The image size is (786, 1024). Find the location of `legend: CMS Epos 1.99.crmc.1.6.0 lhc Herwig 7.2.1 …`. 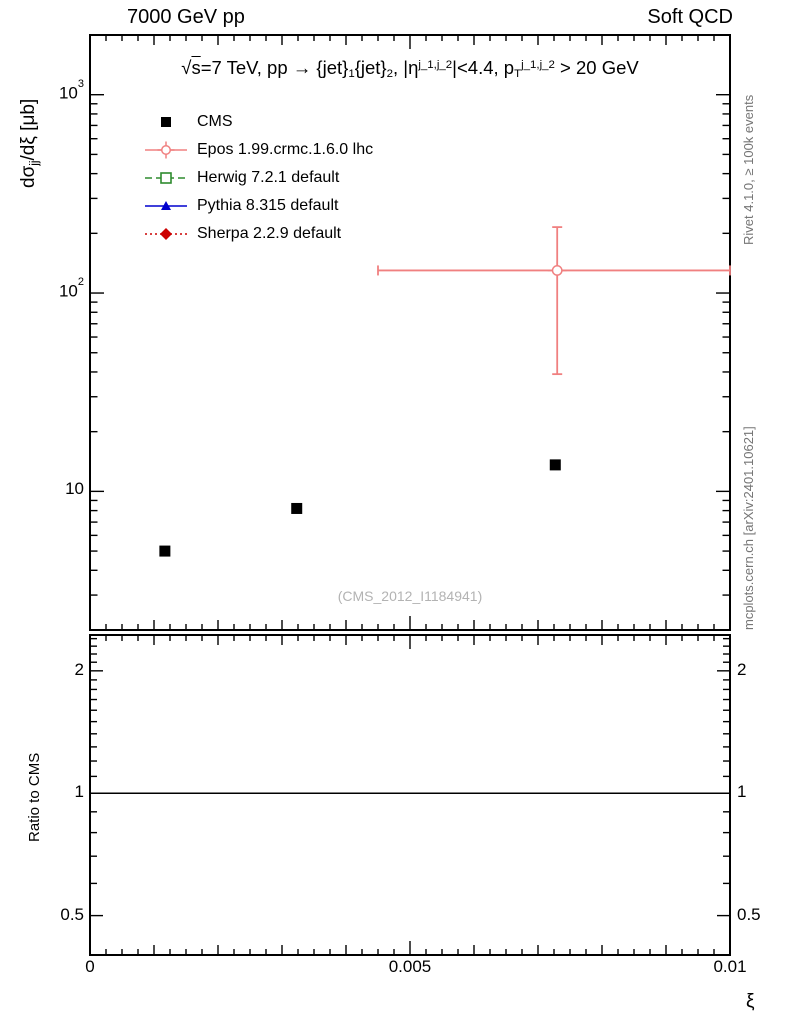

legend: CMS Epos 1.99.crmc.1.6.0 lhc Herwig 7.2.1 … is located at coordinates (258, 178).